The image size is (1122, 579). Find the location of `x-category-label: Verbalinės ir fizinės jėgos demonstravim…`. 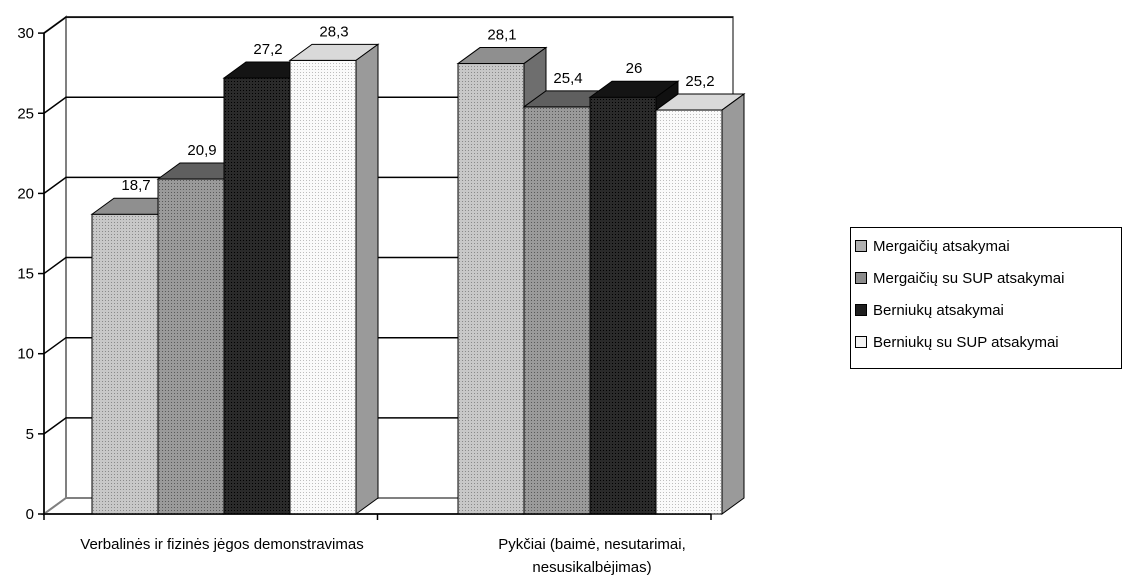

x-category-label: Verbalinės ir fizinės jėgos demonstravim… is located at coordinates (221, 544).